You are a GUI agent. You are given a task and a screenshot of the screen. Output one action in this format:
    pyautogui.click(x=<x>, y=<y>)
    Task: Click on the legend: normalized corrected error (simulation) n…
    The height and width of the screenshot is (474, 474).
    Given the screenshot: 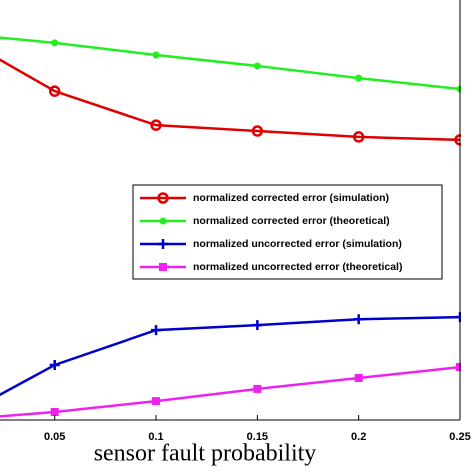 What is the action you would take?
    pyautogui.click(x=287, y=232)
    